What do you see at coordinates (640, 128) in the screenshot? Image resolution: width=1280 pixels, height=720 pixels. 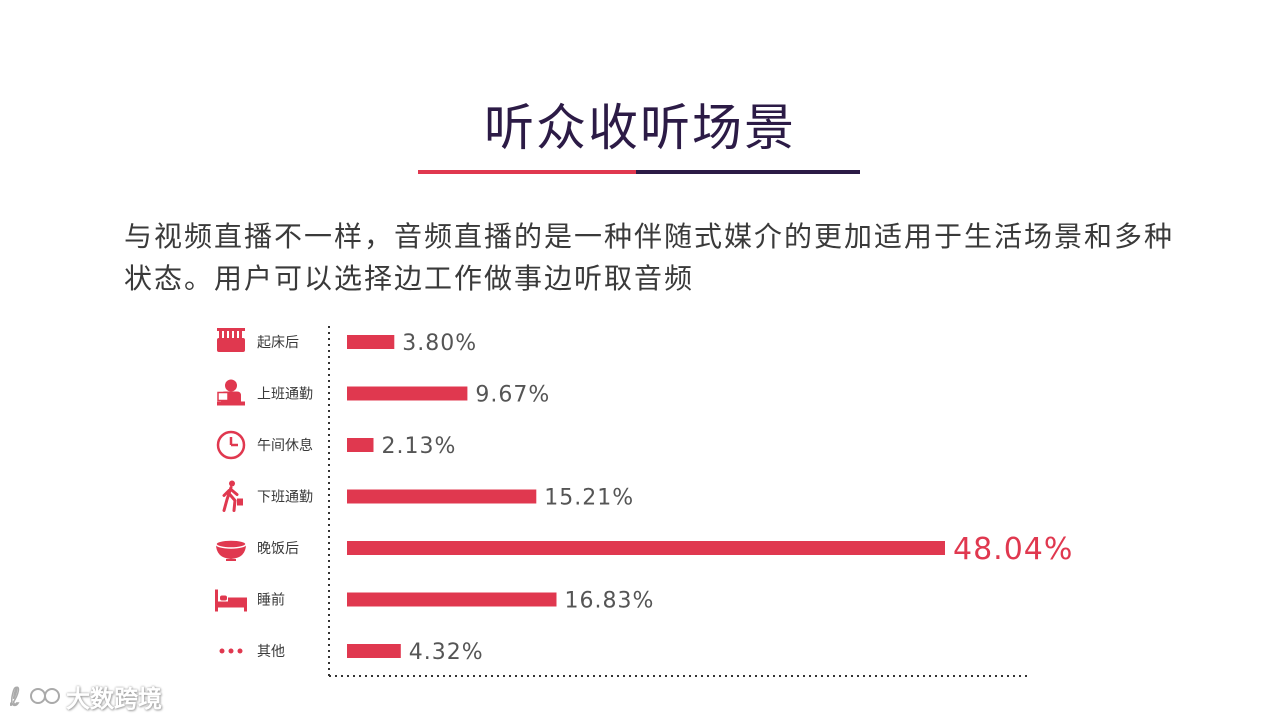 I see `page-title: 听众收听场景` at bounding box center [640, 128].